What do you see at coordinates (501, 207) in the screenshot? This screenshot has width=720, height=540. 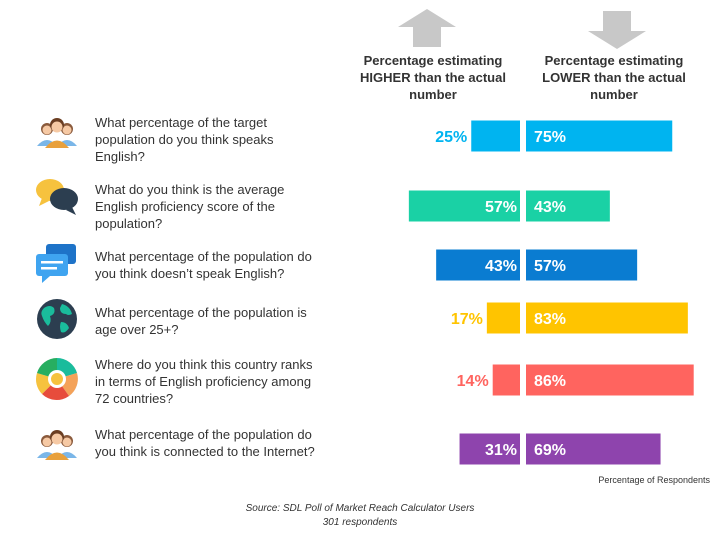 I see `label-higher-2: 57%` at bounding box center [501, 207].